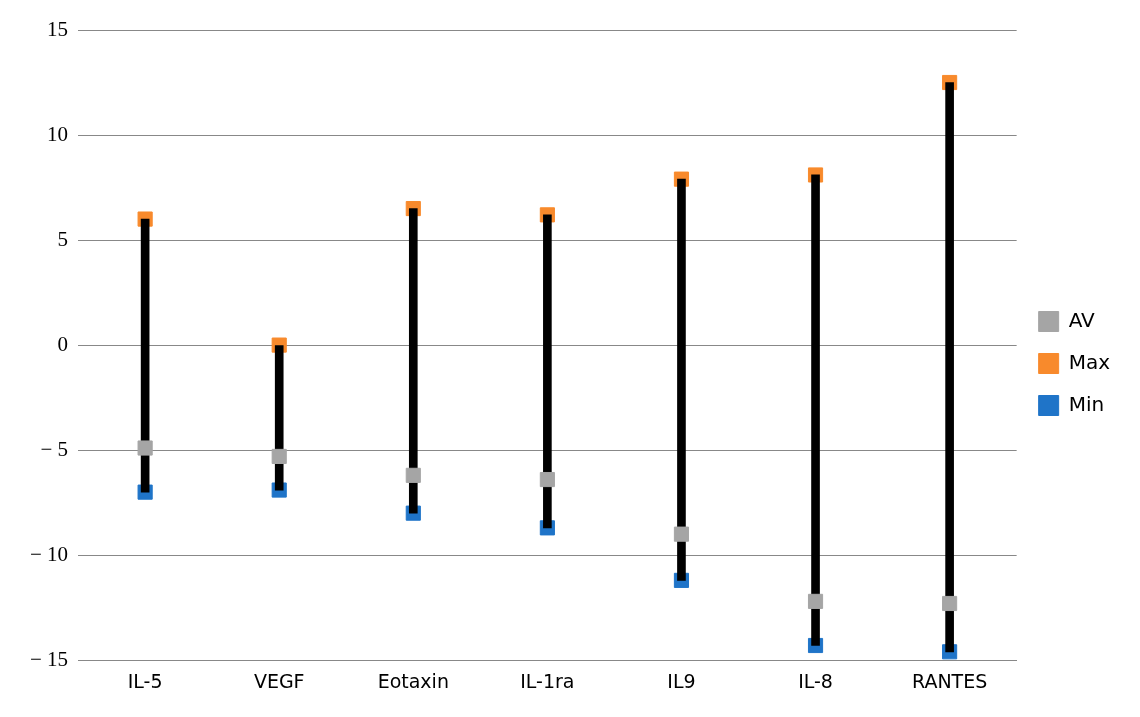 This screenshot has height=717, width=1140. I want to click on y-tick-label: − 5, so click(54, 448).